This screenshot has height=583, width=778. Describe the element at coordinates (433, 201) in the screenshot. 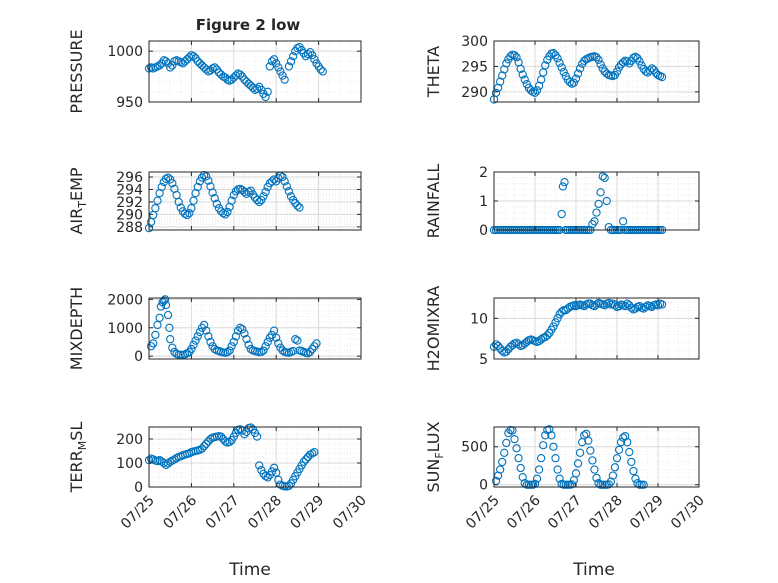

I see `y-axis-label: RAINFALL` at that location.